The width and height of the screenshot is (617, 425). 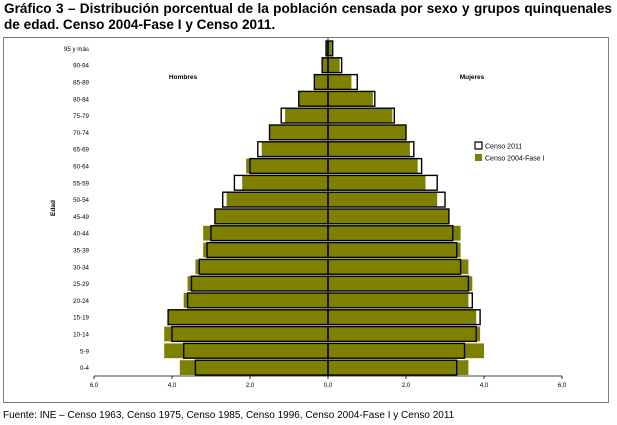 I want to click on legend-swatch-censo-2011, so click(x=478, y=145).